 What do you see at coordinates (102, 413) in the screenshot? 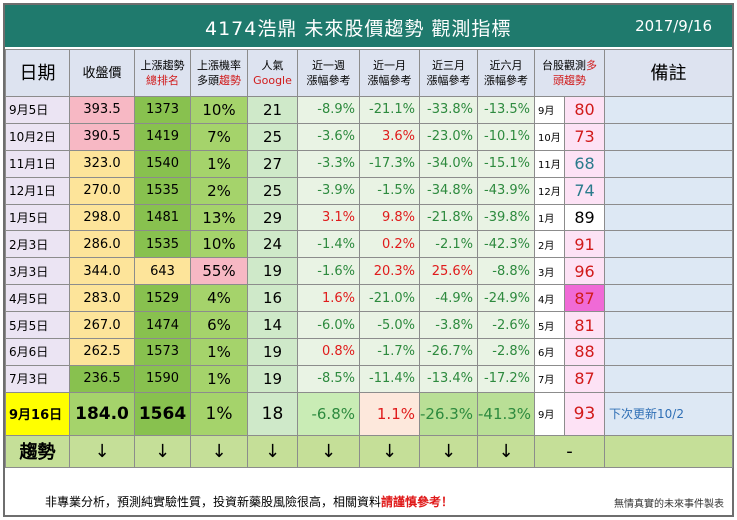
I see `current-close: 184.0` at bounding box center [102, 413].